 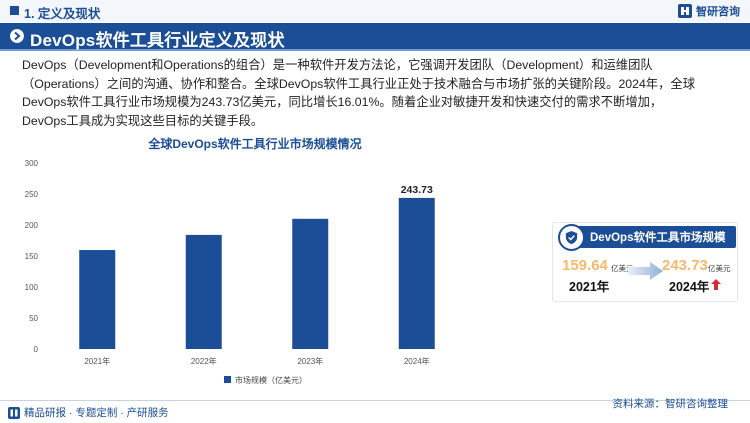 What do you see at coordinates (203, 291) in the screenshot?
I see `bar-2022年` at bounding box center [203, 291].